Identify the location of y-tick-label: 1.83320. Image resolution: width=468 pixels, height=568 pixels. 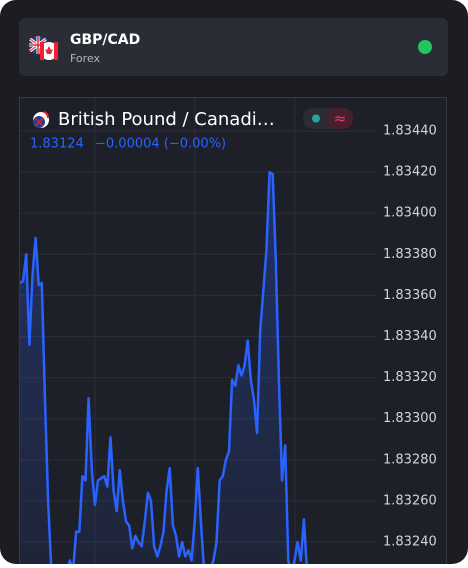
(410, 377).